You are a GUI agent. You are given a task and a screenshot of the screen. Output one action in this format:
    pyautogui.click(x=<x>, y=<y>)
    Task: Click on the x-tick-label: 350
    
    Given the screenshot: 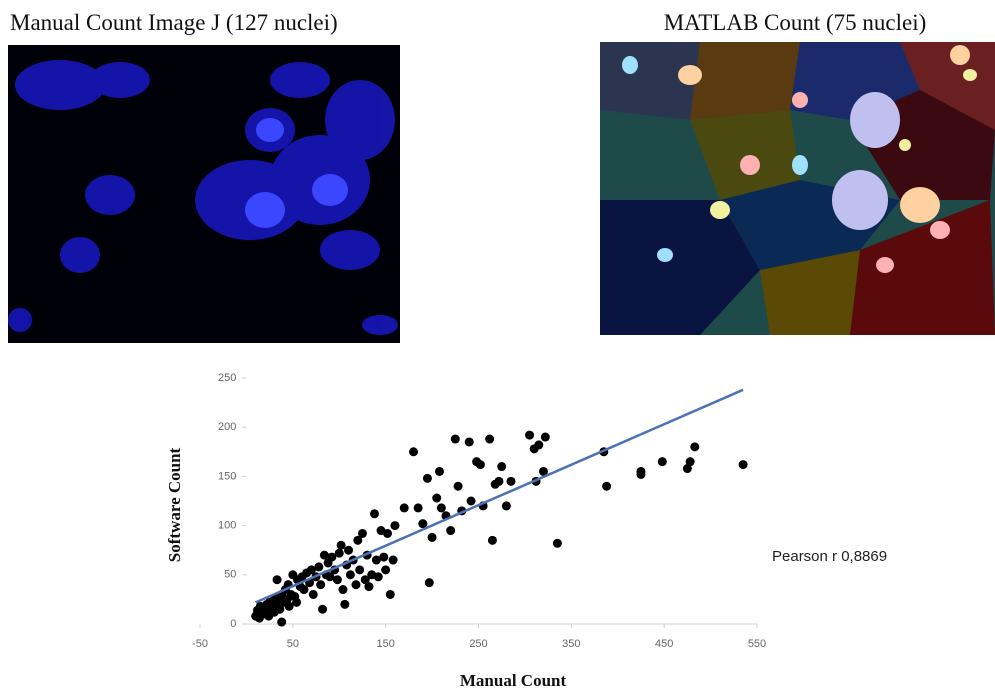 What is the action you would take?
    pyautogui.click(x=571, y=644)
    